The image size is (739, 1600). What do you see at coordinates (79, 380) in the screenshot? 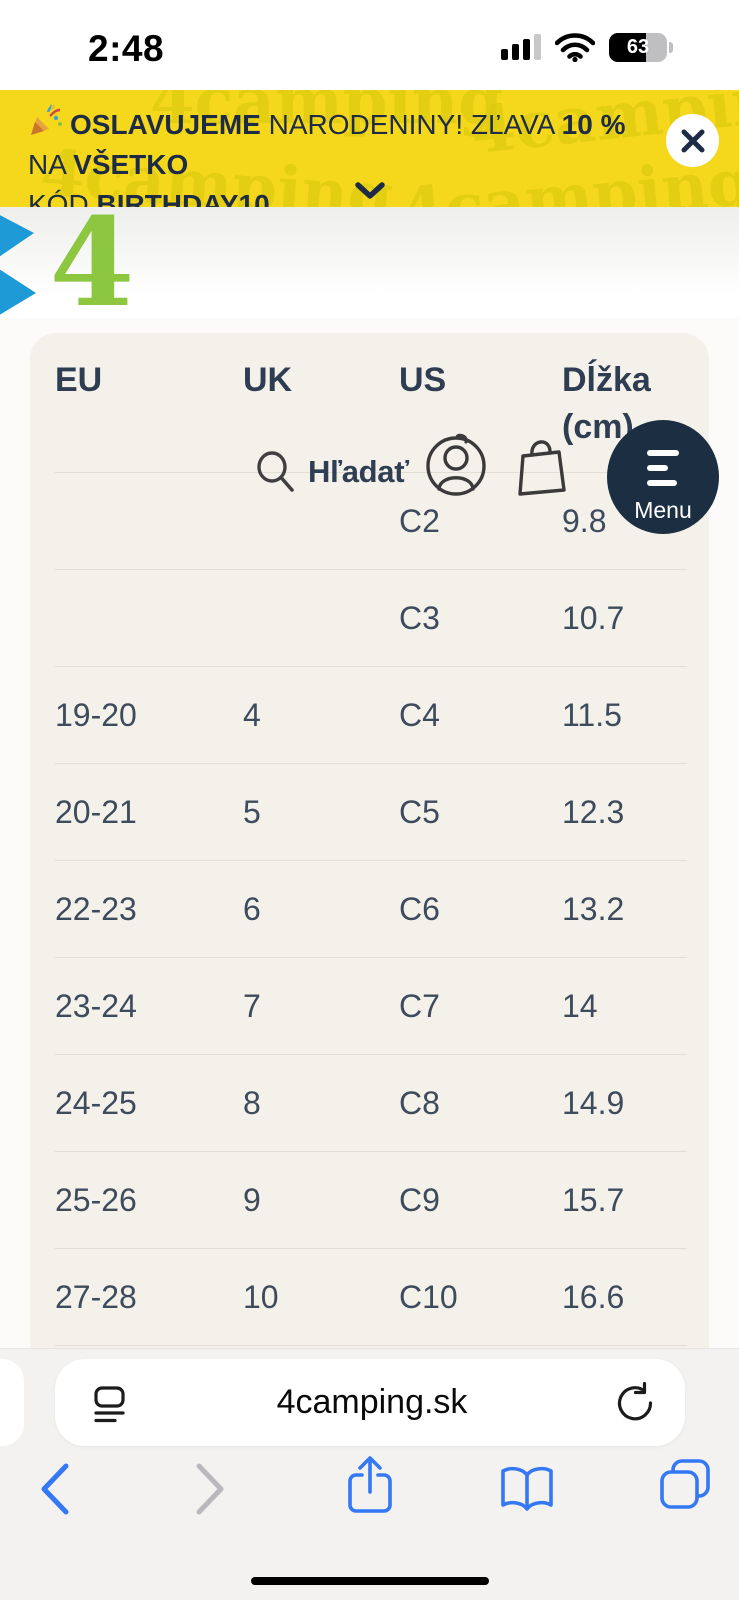
I see `column-header-eu: EU` at bounding box center [79, 380].